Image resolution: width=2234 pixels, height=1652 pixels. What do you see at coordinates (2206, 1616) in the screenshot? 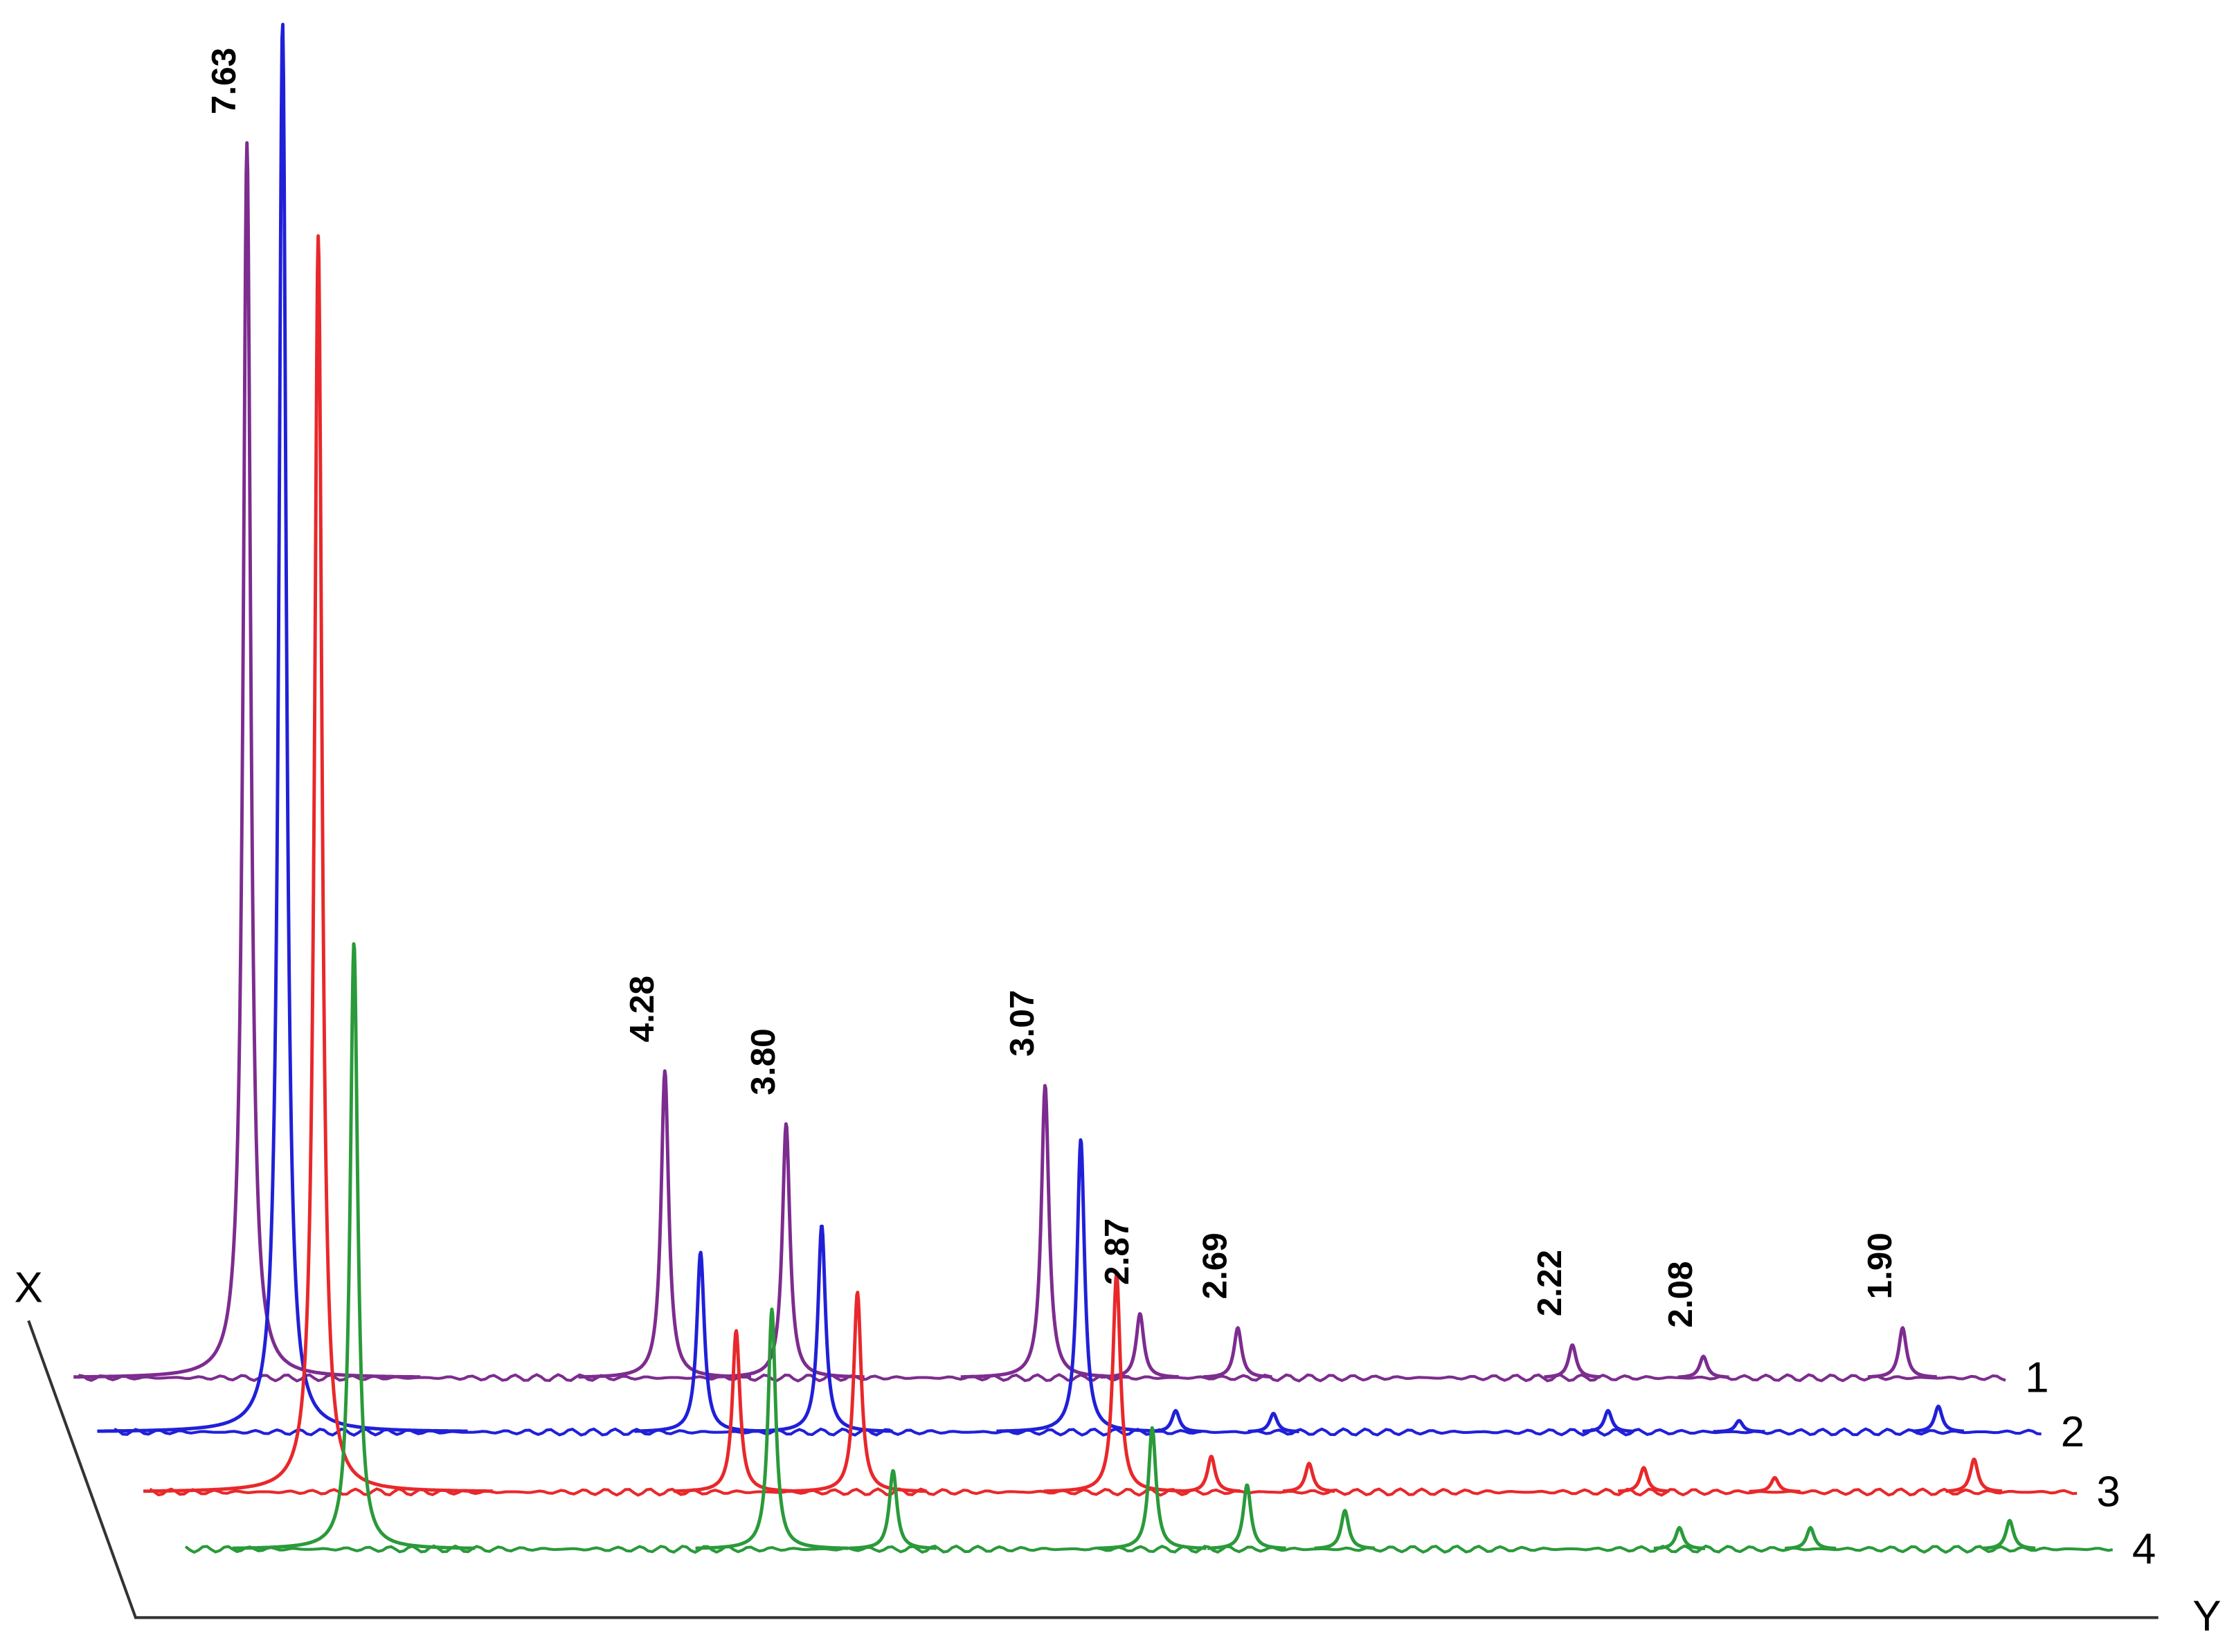
I see `axis-label: Y` at bounding box center [2206, 1616].